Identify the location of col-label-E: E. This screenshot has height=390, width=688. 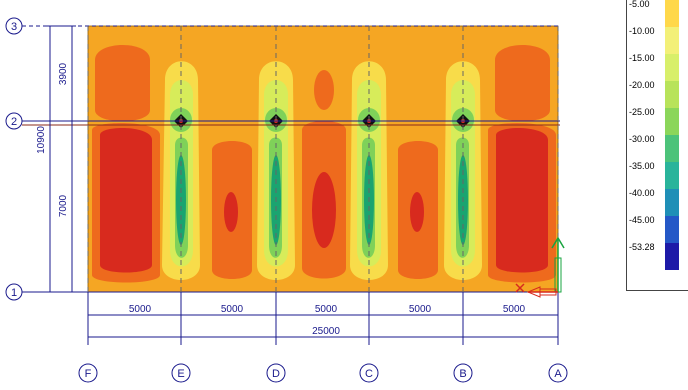
(180, 374).